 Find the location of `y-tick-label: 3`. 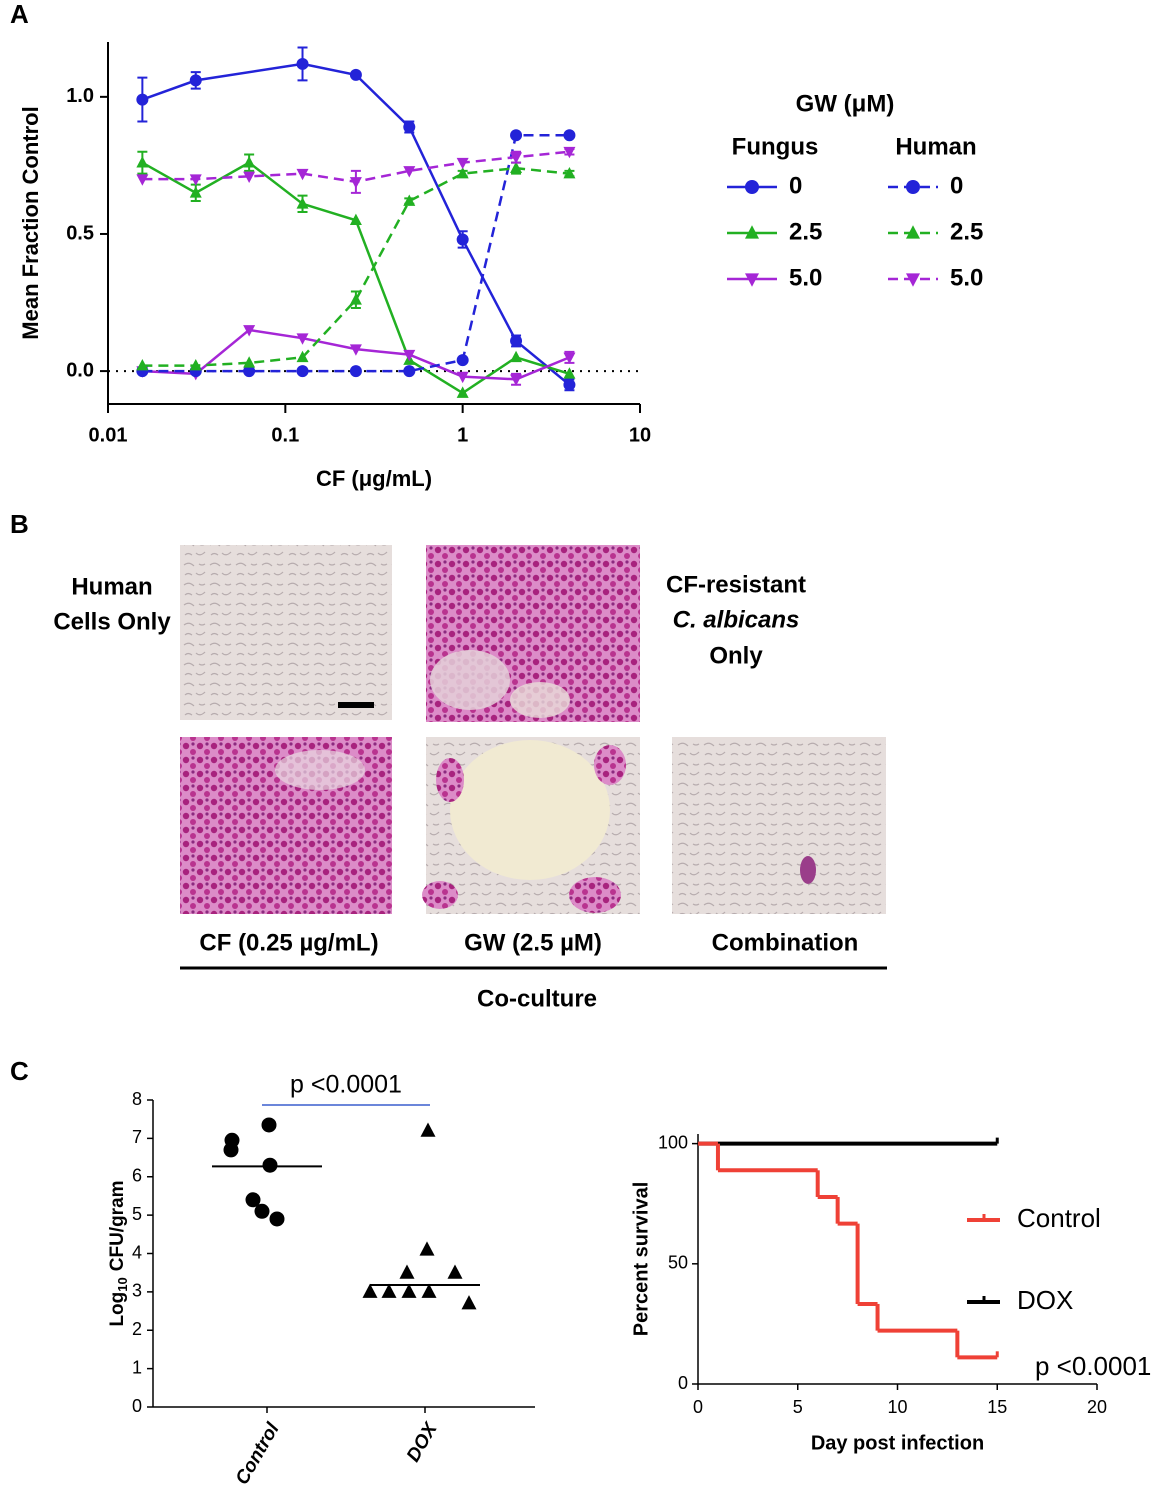

y-tick-label: 3 is located at coordinates (137, 1291).